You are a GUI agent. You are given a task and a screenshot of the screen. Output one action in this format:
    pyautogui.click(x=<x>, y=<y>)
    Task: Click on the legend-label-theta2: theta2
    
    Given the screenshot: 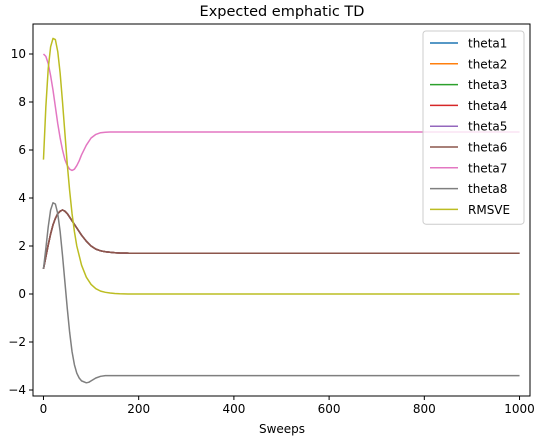 What is the action you would take?
    pyautogui.click(x=487, y=64)
    